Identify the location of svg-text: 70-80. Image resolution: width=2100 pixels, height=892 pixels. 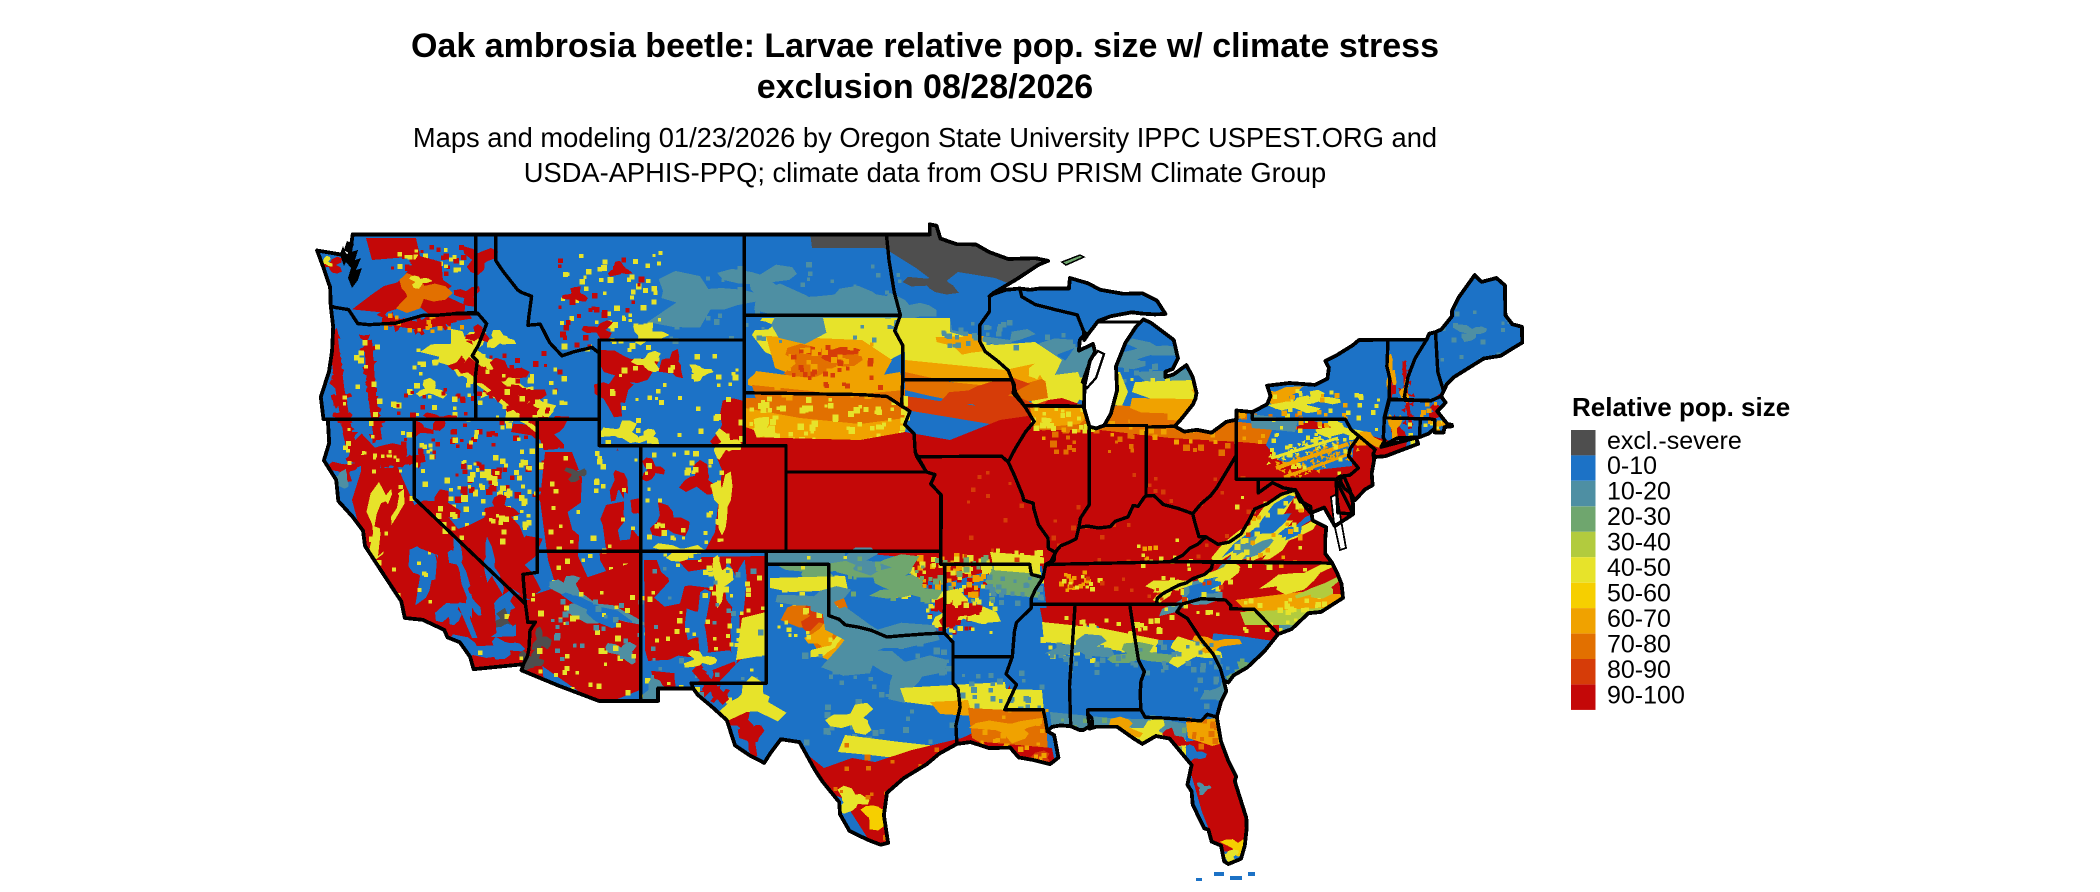
(1639, 644).